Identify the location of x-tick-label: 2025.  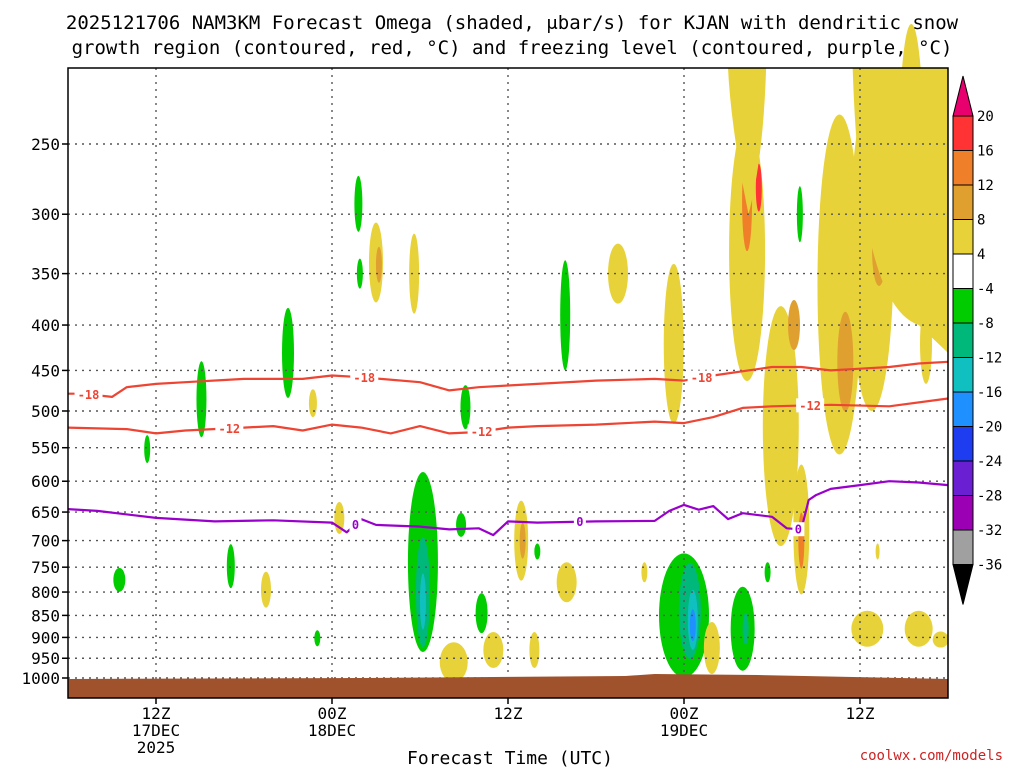
(156, 747).